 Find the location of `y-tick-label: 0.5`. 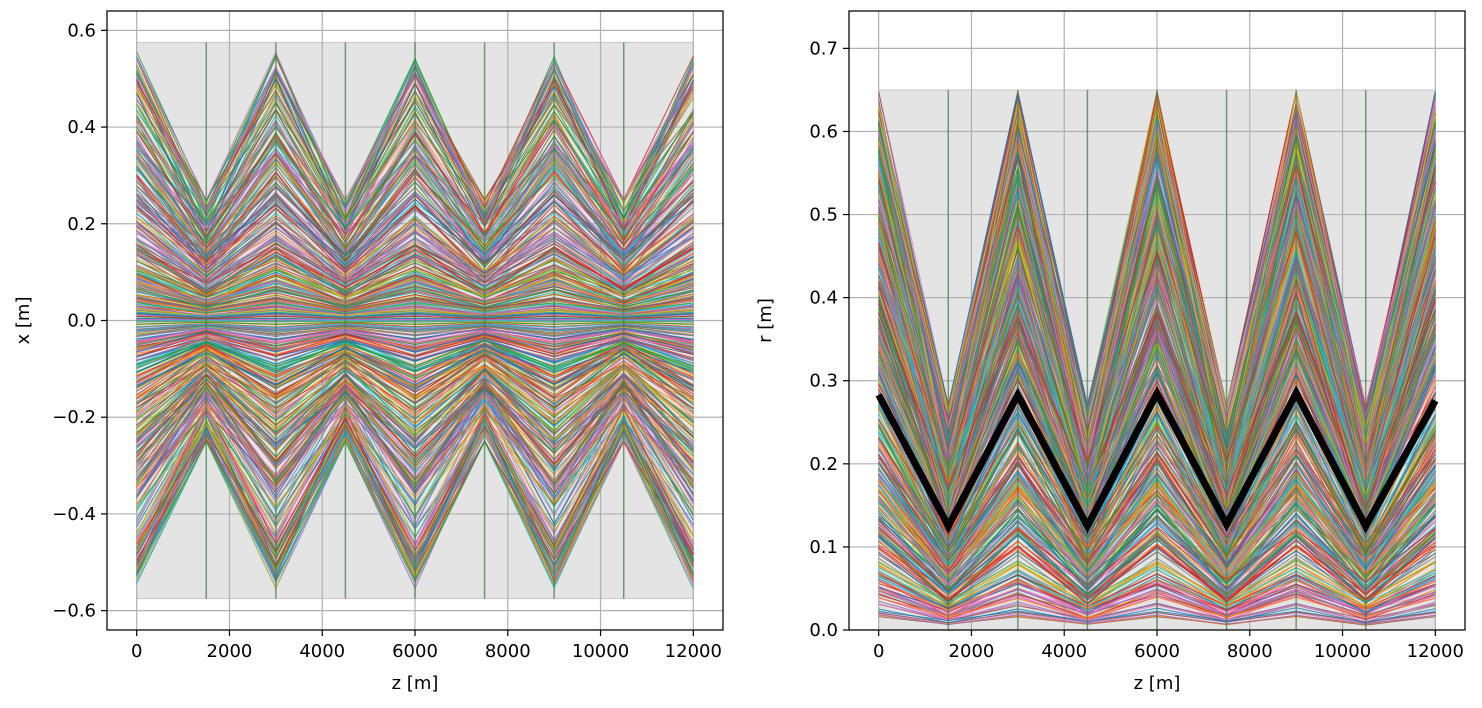

y-tick-label: 0.5 is located at coordinates (823, 215).